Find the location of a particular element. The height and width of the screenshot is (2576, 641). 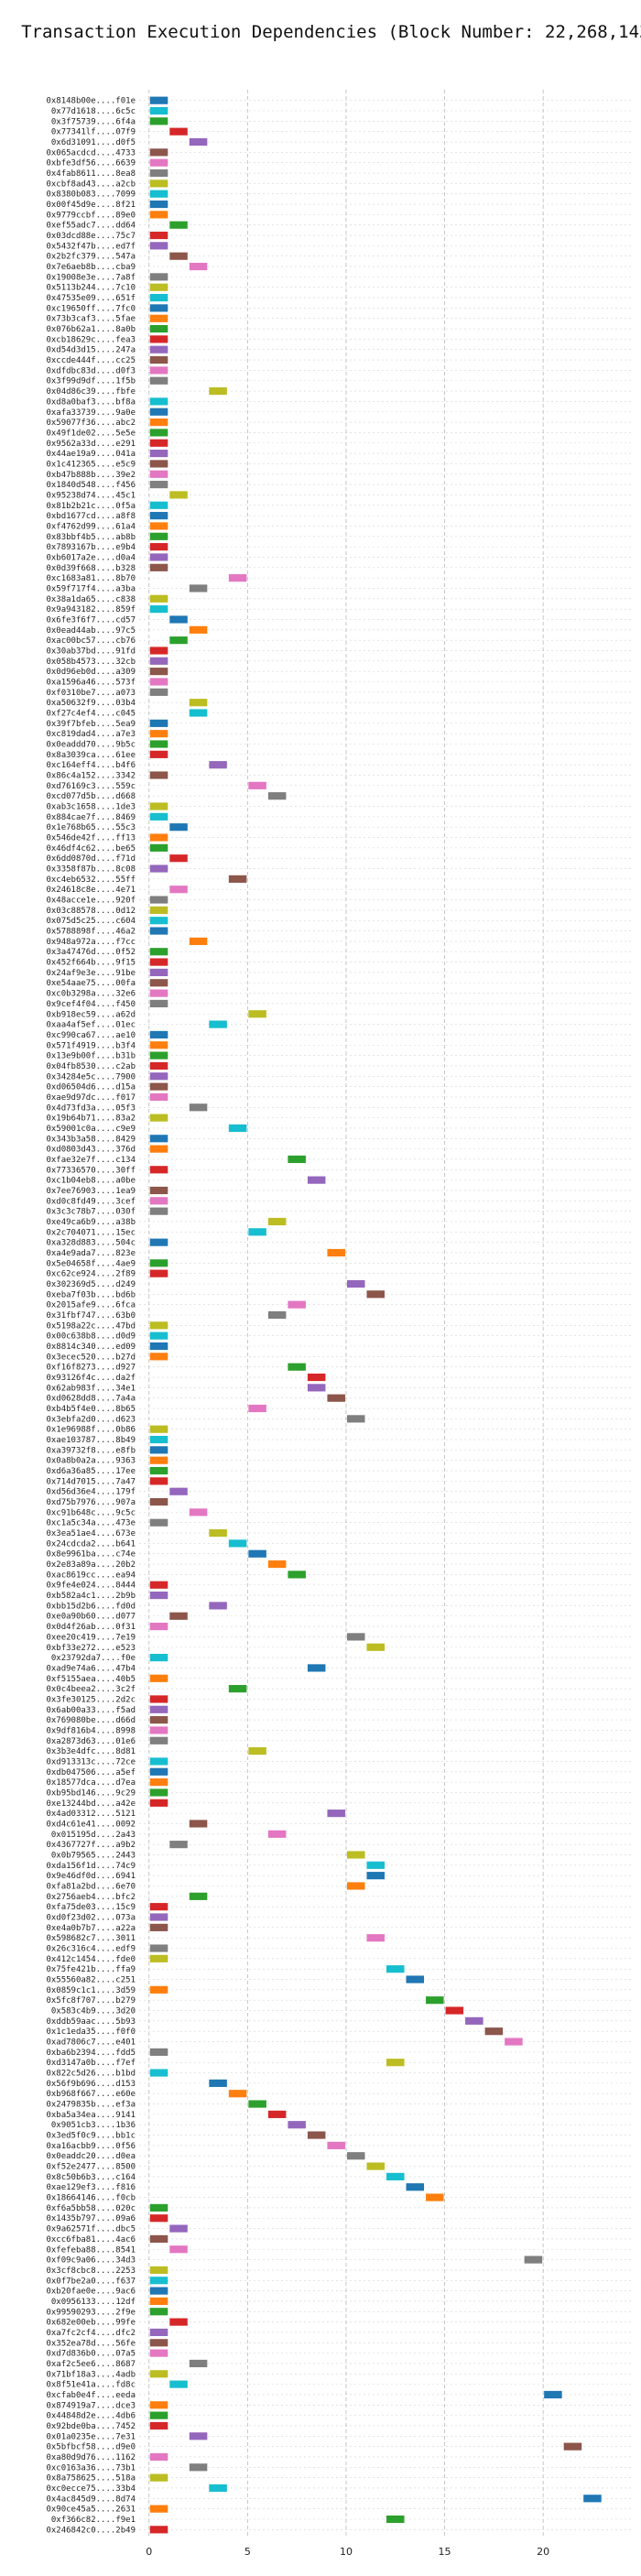

transaction-label: 0x682e00eb....99fe is located at coordinates (91, 2323).